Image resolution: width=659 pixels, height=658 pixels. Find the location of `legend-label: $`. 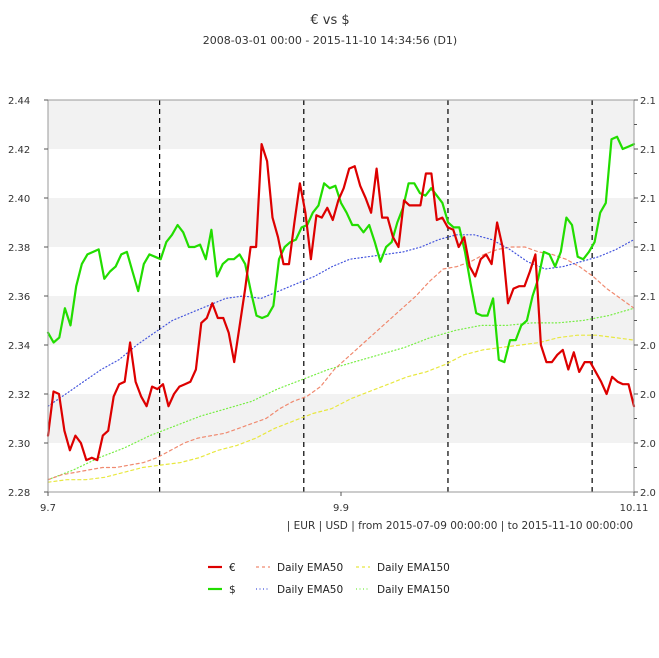

legend-label: $ is located at coordinates (232, 590).